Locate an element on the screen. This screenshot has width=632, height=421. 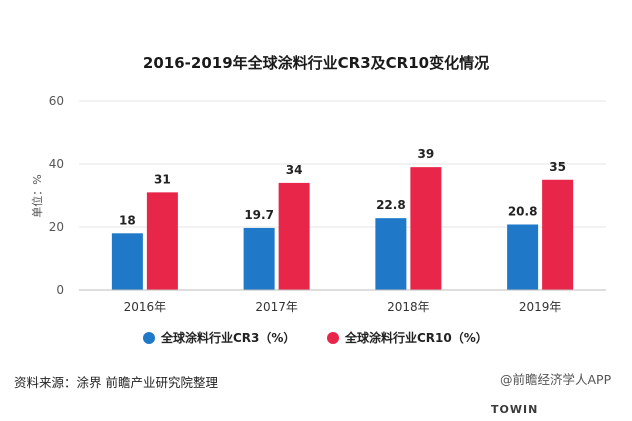
x-tick-label: 2016年 is located at coordinates (145, 307).